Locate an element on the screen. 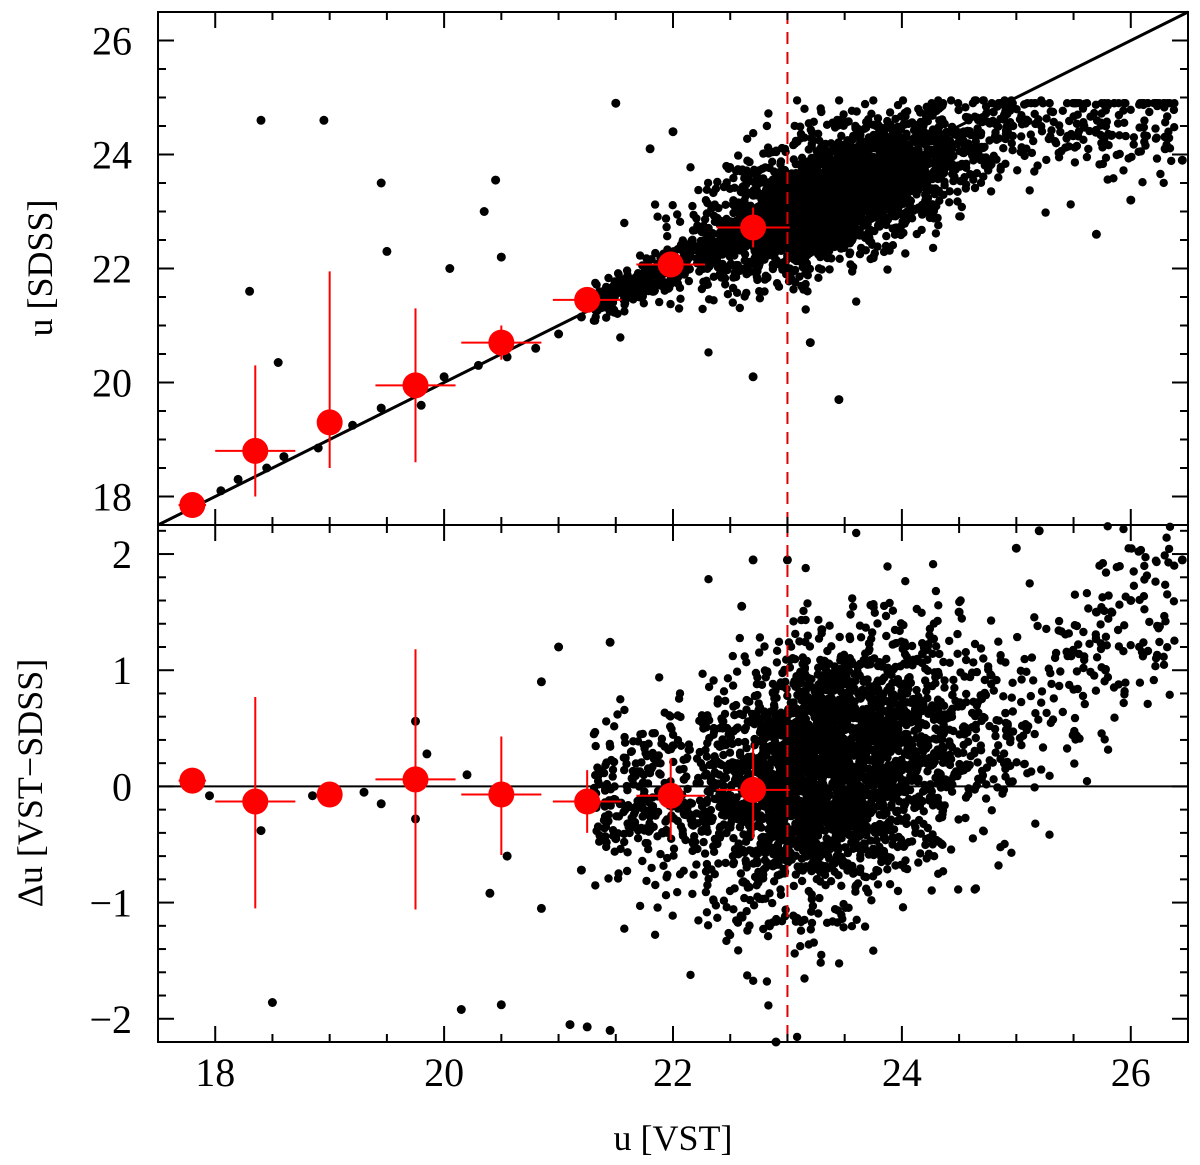 This screenshot has height=1165, width=1200. y-tick-label: 24 is located at coordinates (112, 155).